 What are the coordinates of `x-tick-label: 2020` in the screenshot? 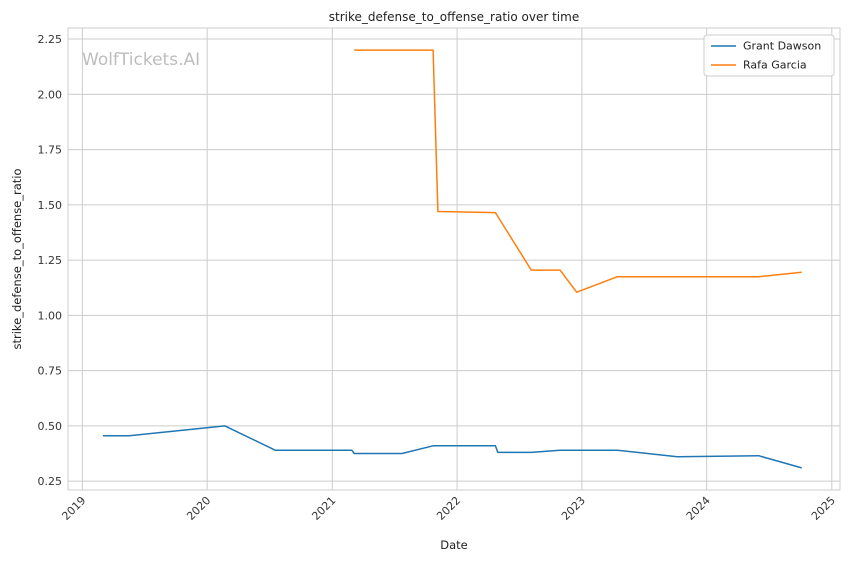 It's located at (198, 508).